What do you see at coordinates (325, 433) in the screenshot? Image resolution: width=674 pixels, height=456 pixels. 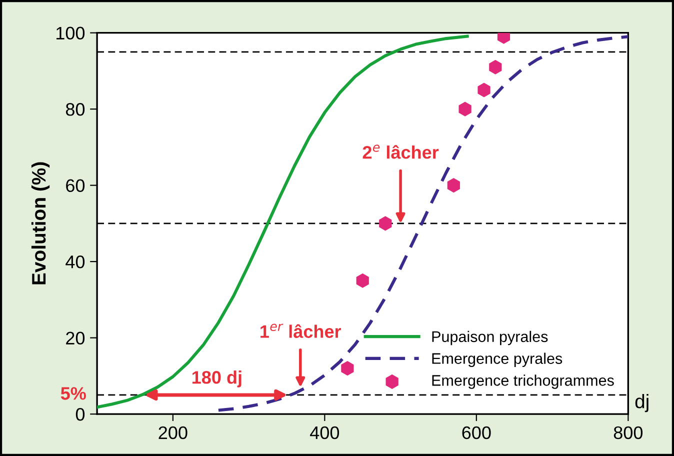 I see `x-tick-label: 400` at bounding box center [325, 433].